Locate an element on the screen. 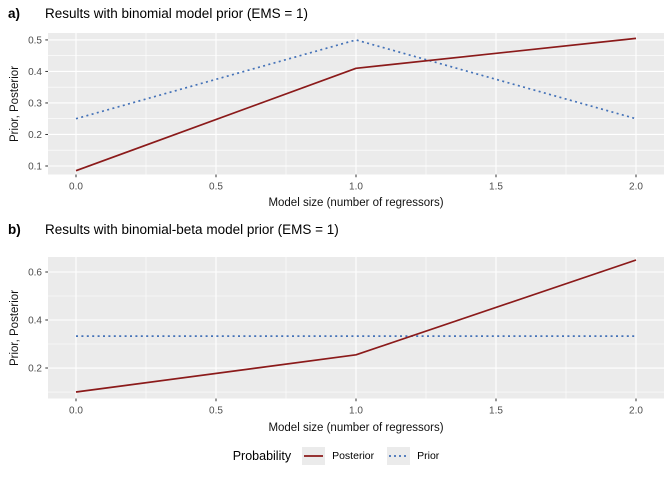 The image size is (672, 480). panel-label-b: b) is located at coordinates (14, 229).